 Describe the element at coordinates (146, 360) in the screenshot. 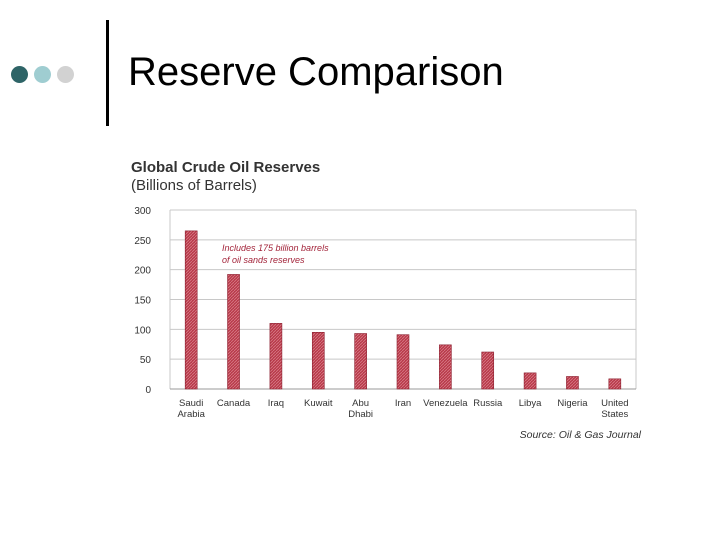

I see `y-tick-label: 50` at that location.